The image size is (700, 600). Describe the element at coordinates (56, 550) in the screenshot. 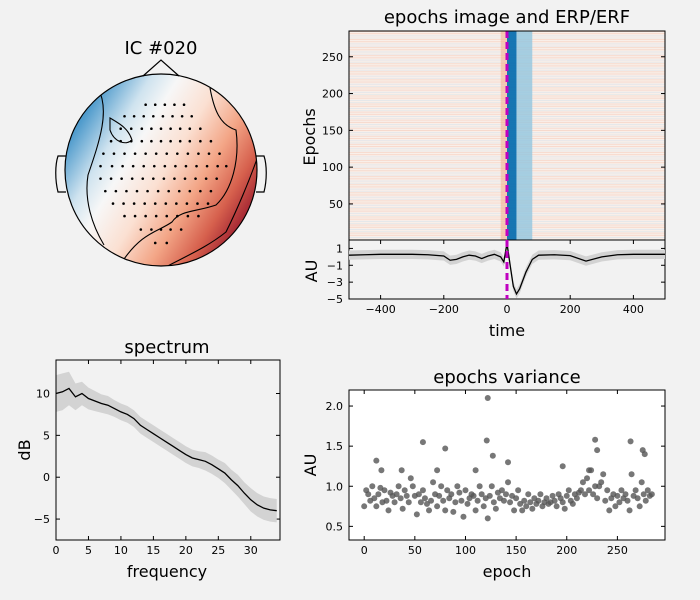

I see `spectrum-xtick-label: 0` at that location.